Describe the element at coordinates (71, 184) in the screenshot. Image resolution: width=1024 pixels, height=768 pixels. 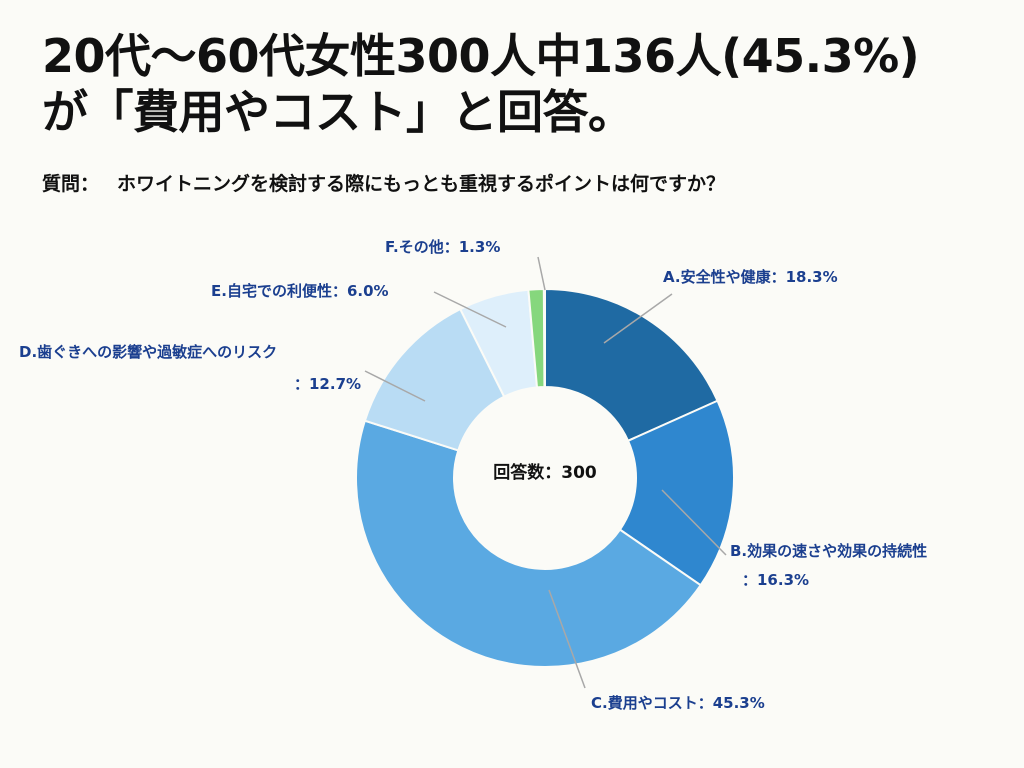
I see `question-label: 質問：` at that location.